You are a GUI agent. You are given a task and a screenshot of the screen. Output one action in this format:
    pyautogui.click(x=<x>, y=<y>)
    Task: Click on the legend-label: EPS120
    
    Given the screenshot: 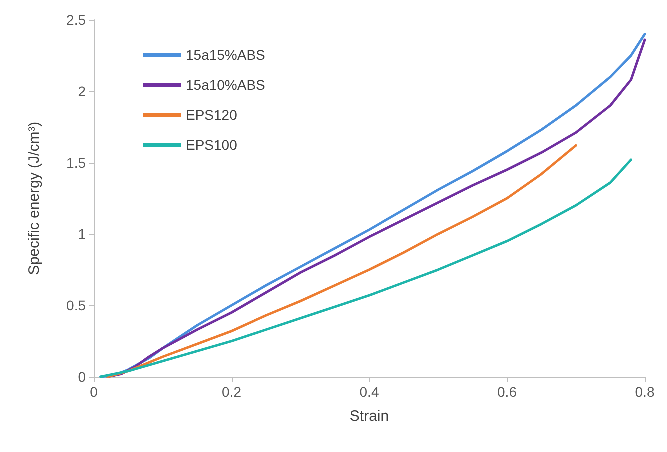 What is the action you would take?
    pyautogui.click(x=212, y=115)
    